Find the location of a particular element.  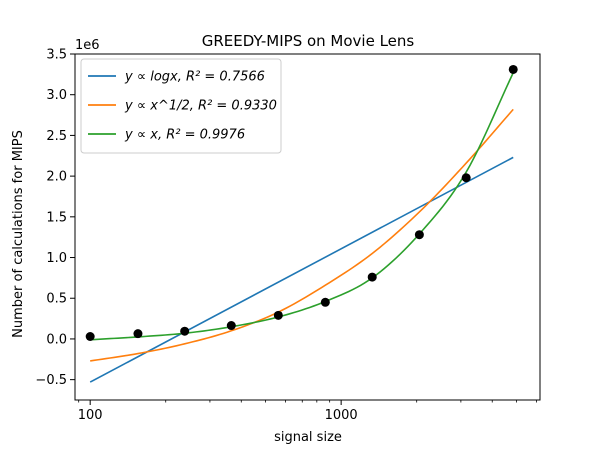

y-tick-label: 1.0 is located at coordinates (56, 258).